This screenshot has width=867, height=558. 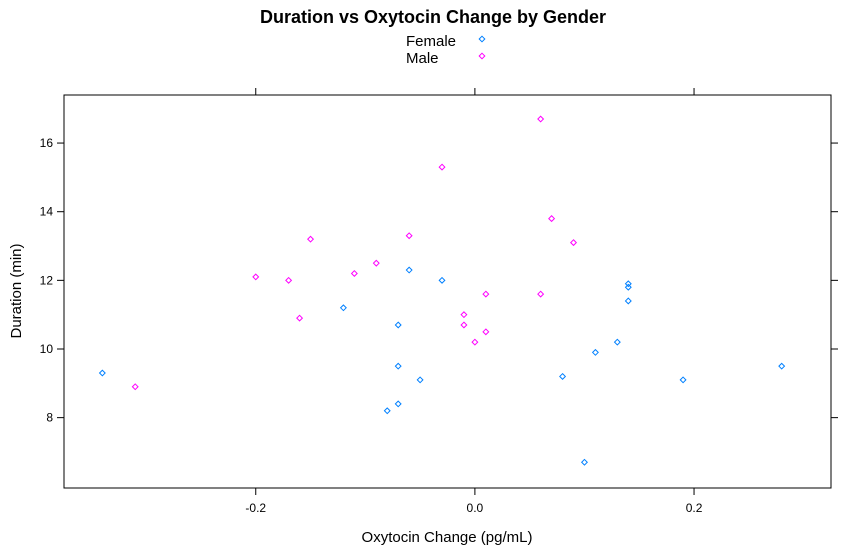 What do you see at coordinates (47, 349) in the screenshot?
I see `y-tick-label: 10` at bounding box center [47, 349].